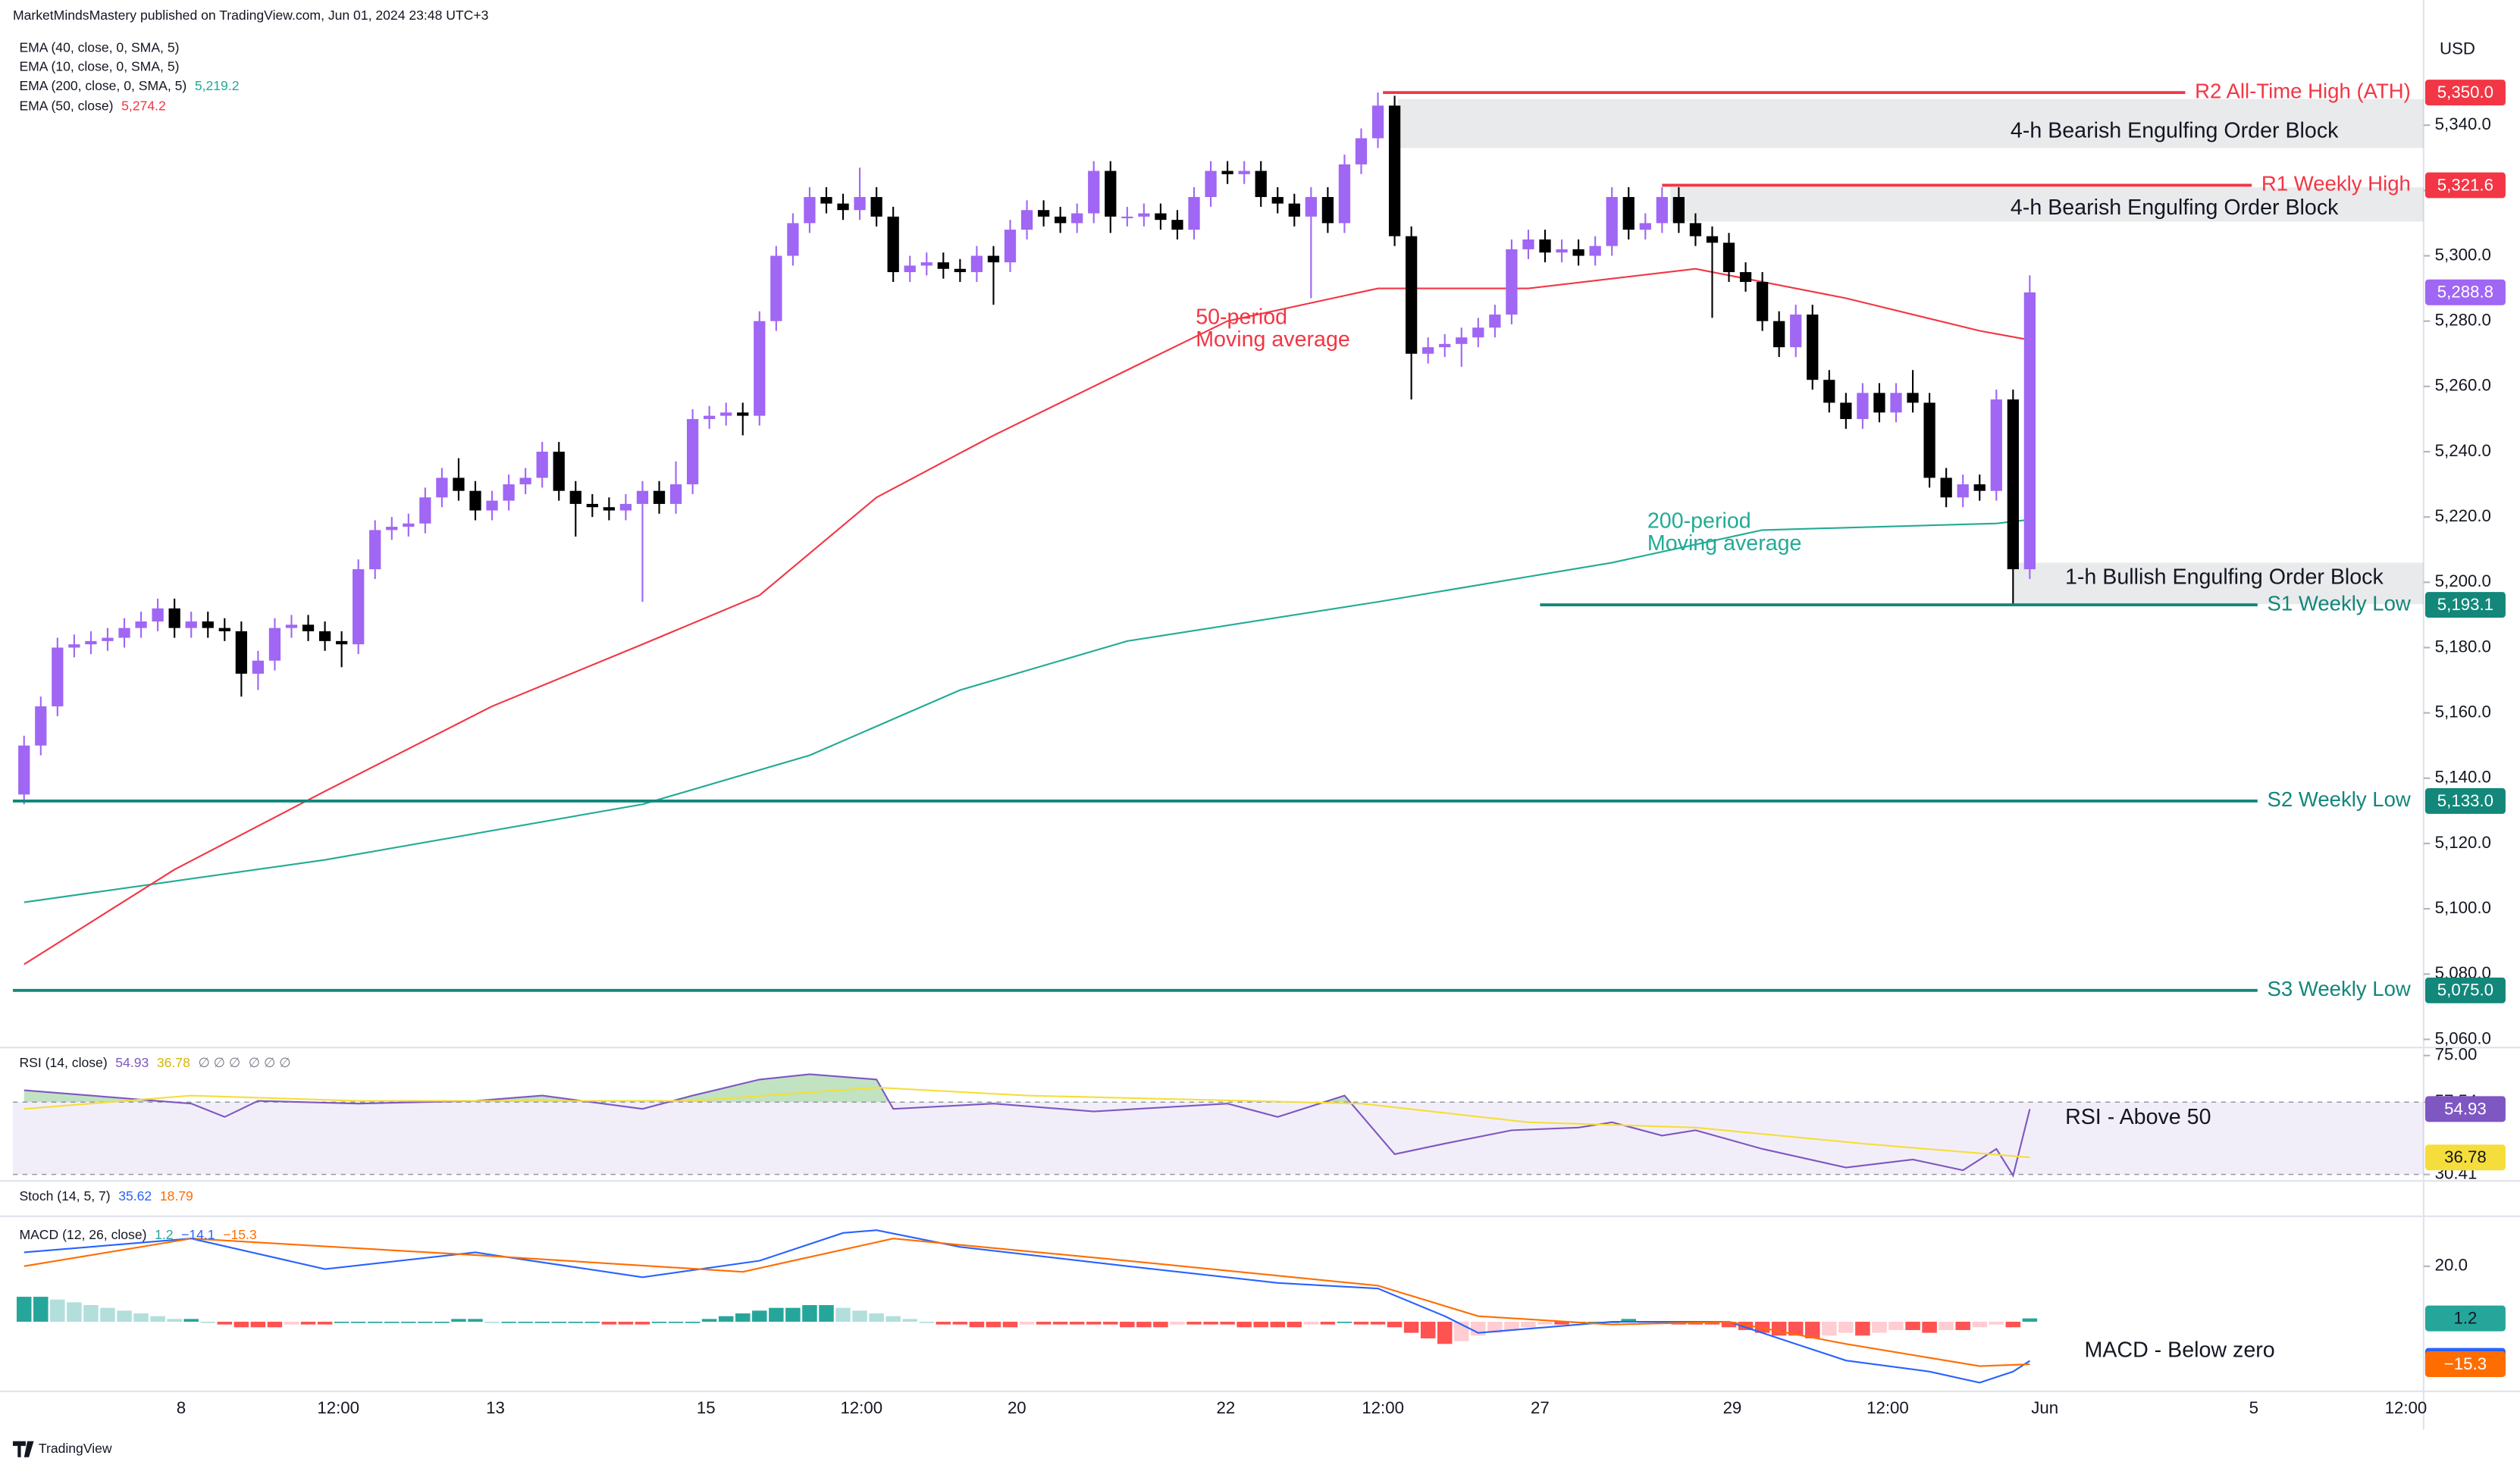 The width and height of the screenshot is (2520, 1468). What do you see at coordinates (2465, 1318) in the screenshot?
I see `macd-badge-bg` at bounding box center [2465, 1318].